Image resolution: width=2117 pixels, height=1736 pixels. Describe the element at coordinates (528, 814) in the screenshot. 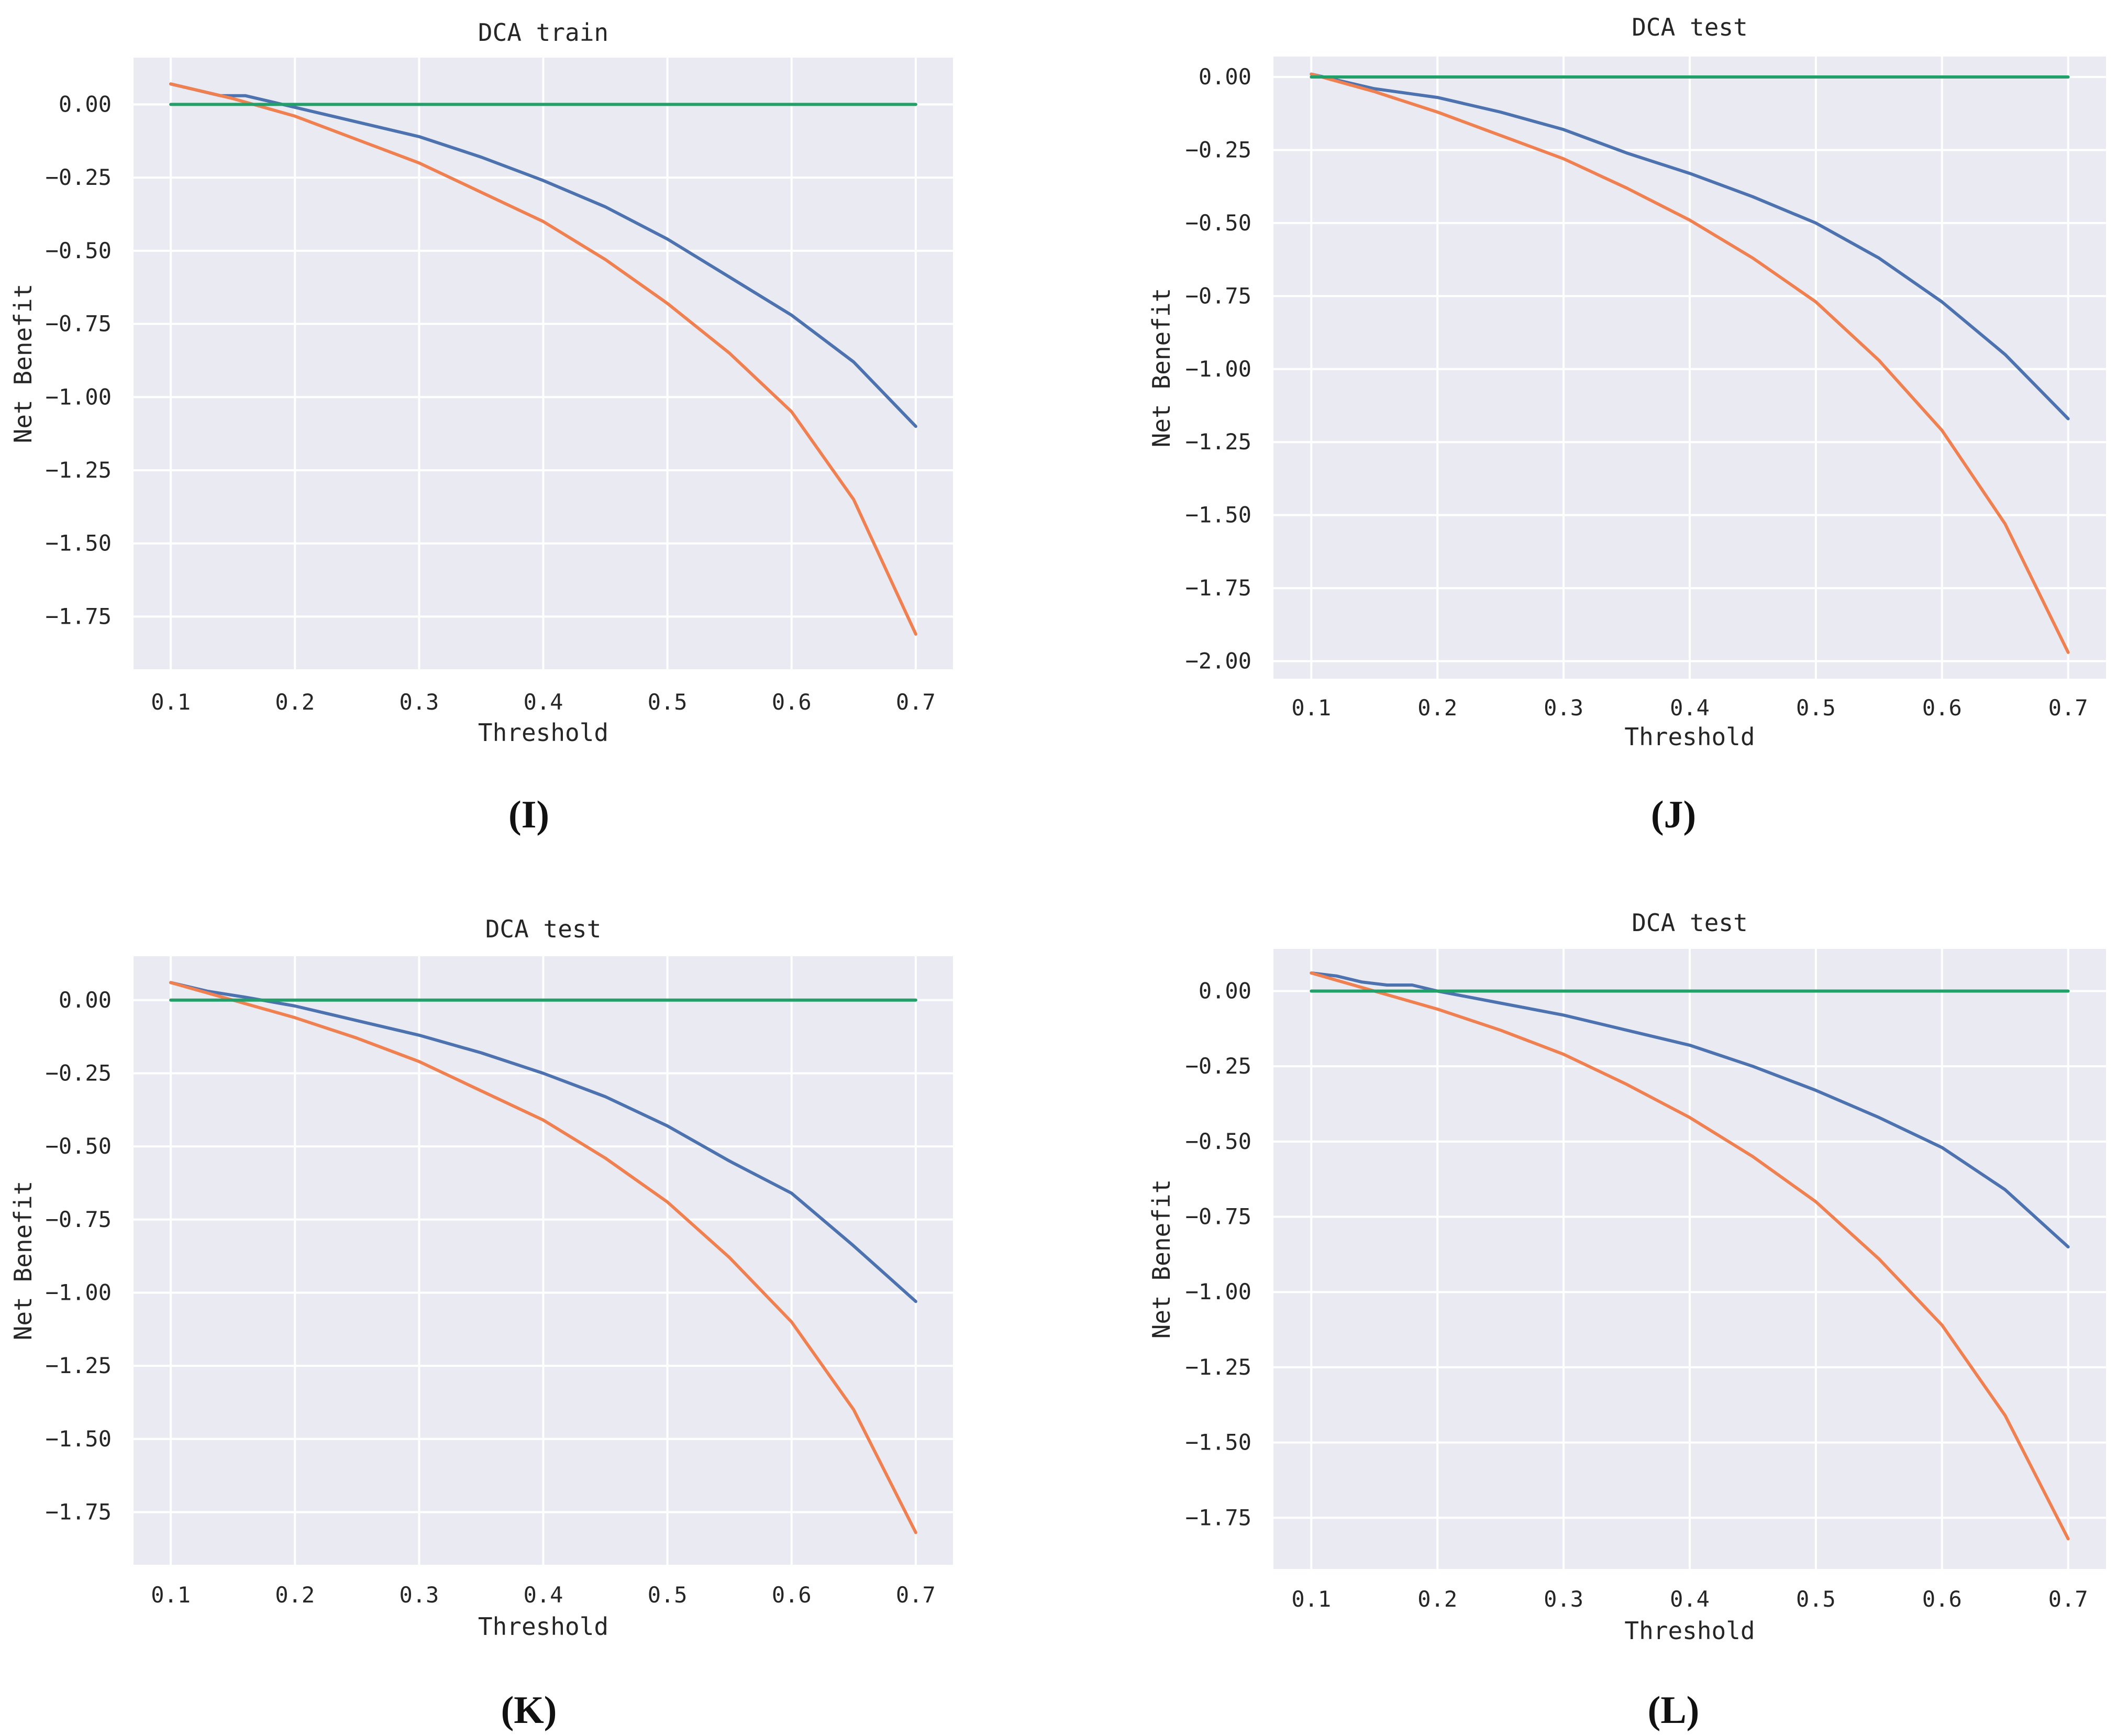

I see `panel-label: (I)` at that location.